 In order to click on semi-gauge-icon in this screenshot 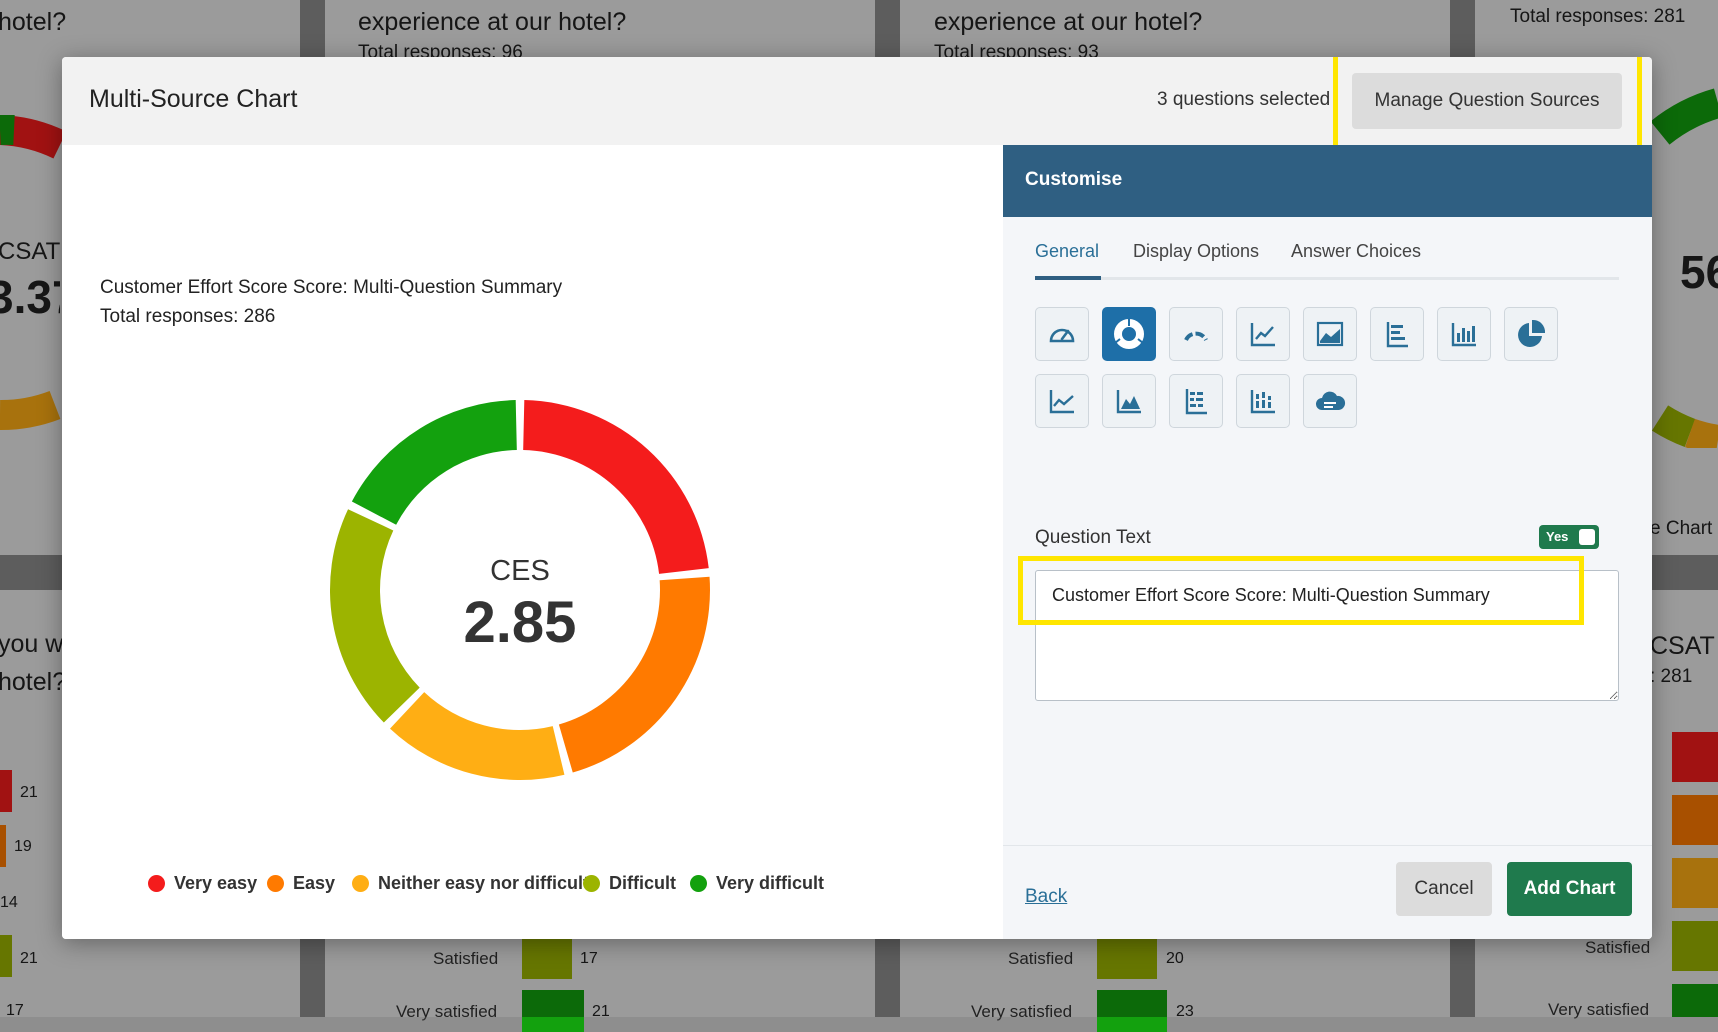, I will do `click(1196, 334)`.